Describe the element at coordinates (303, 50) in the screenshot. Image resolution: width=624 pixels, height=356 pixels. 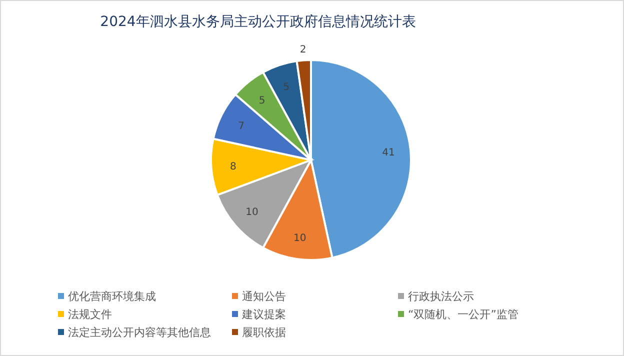
I see `data-label: 2` at that location.